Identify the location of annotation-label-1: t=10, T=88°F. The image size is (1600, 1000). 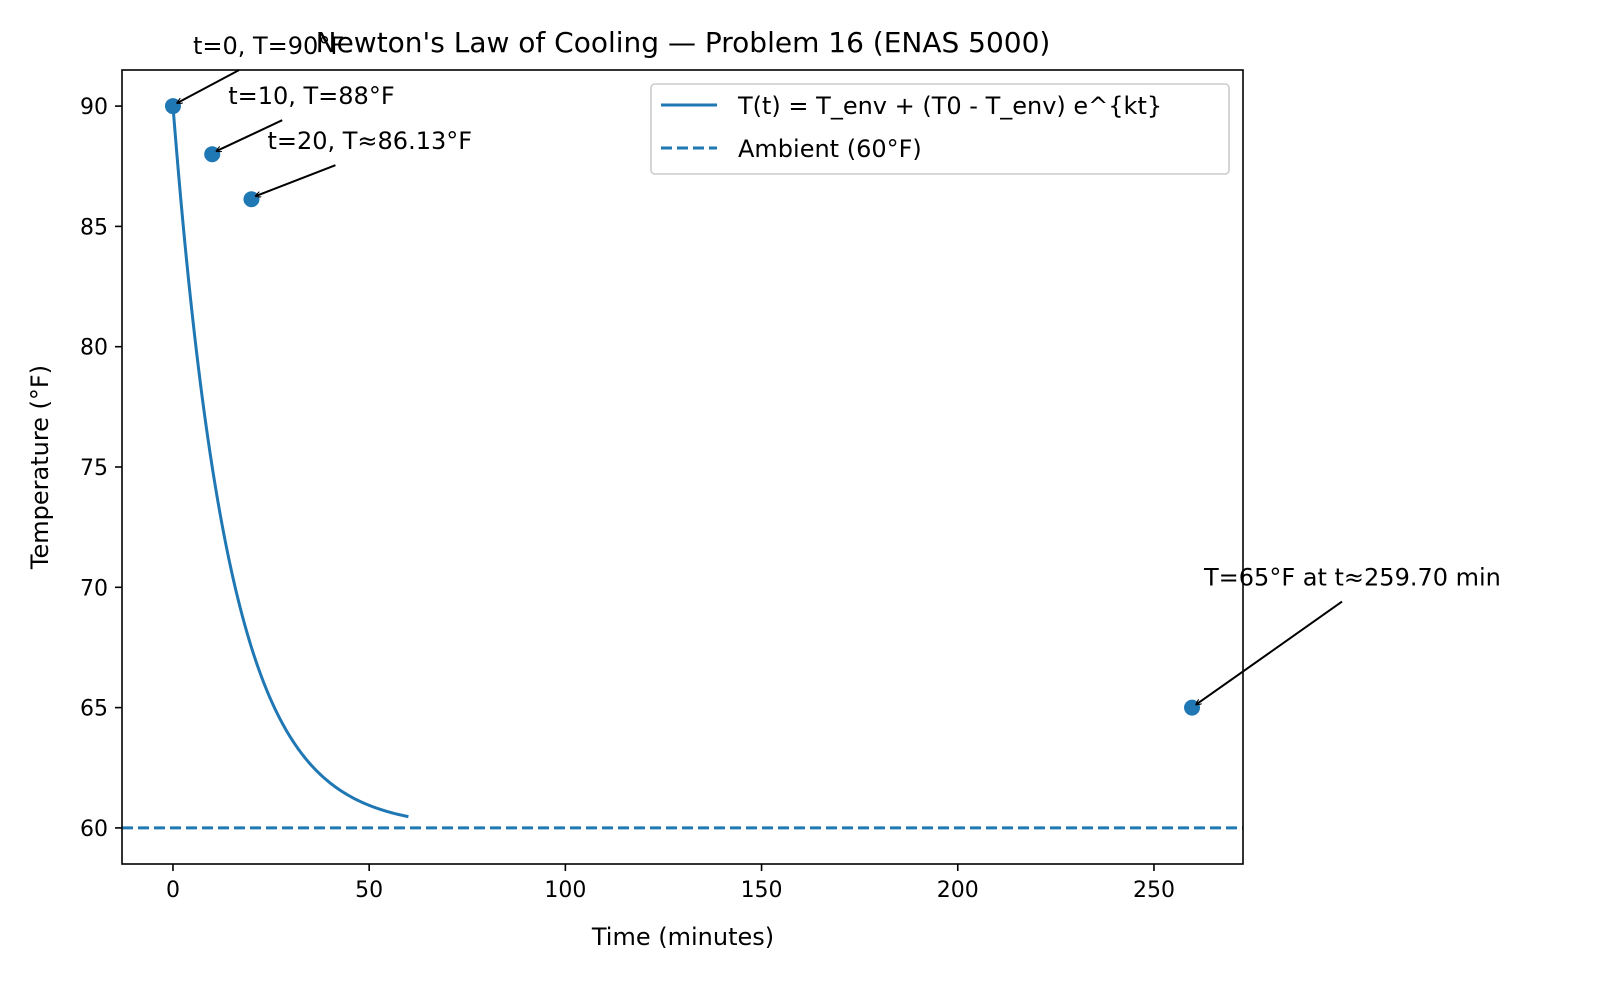
(311, 96).